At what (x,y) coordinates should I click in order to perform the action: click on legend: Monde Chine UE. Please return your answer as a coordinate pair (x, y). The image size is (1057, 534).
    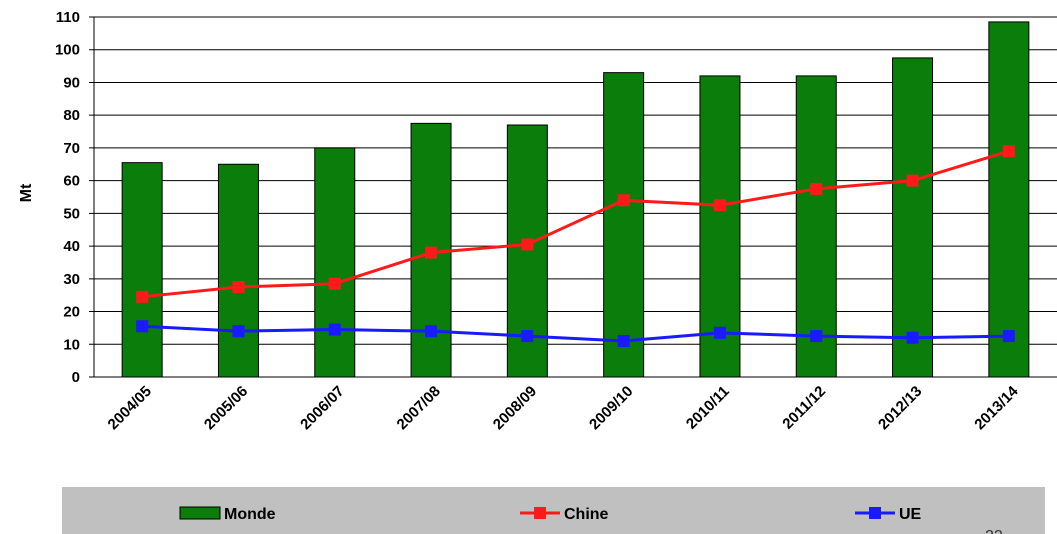
    Looking at the image, I should click on (553, 510).